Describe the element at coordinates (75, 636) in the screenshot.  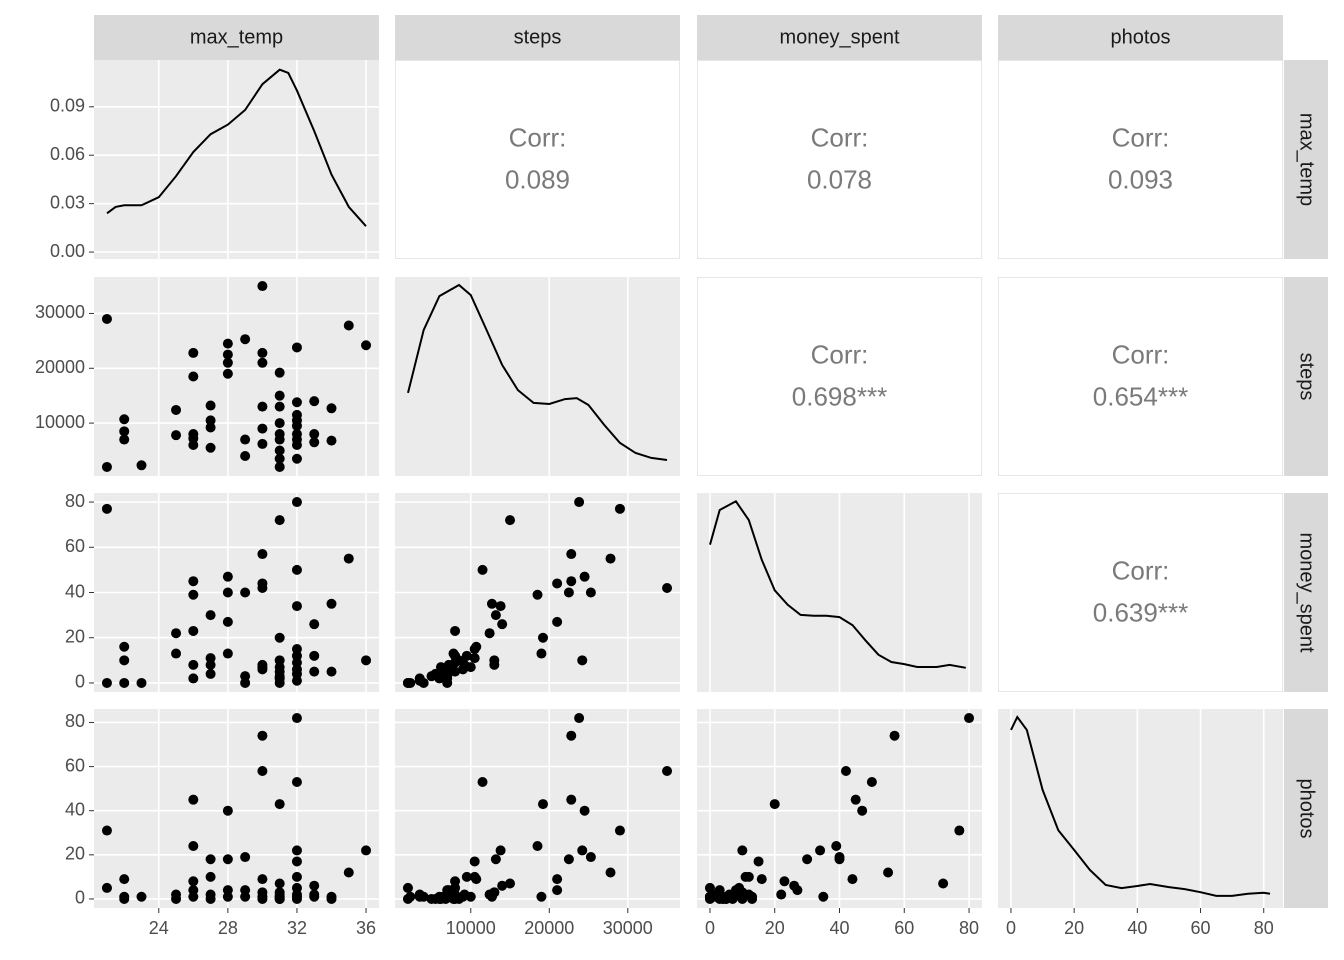
I see `y-tick-label: 20` at that location.